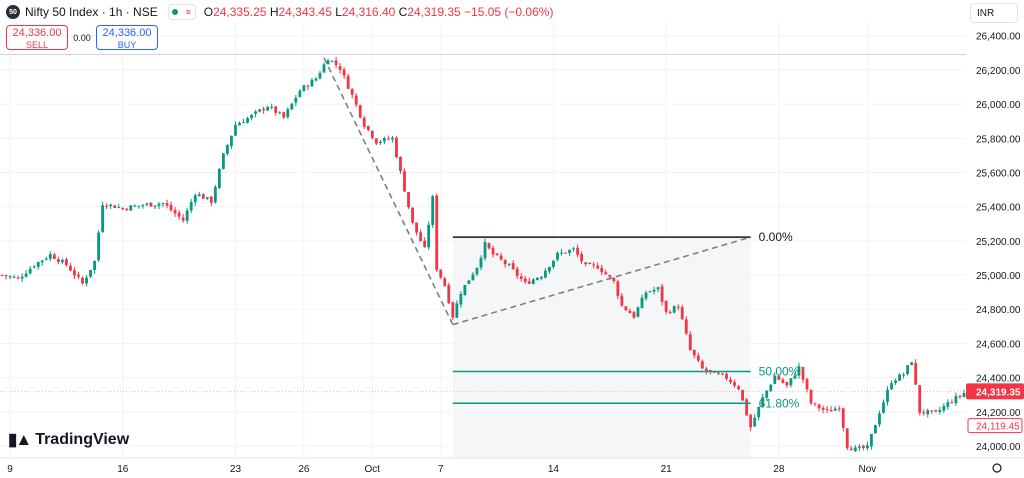 Image resolution: width=1024 pixels, height=478 pixels. What do you see at coordinates (994, 13) in the screenshot?
I see `currency-selector: INR` at bounding box center [994, 13].